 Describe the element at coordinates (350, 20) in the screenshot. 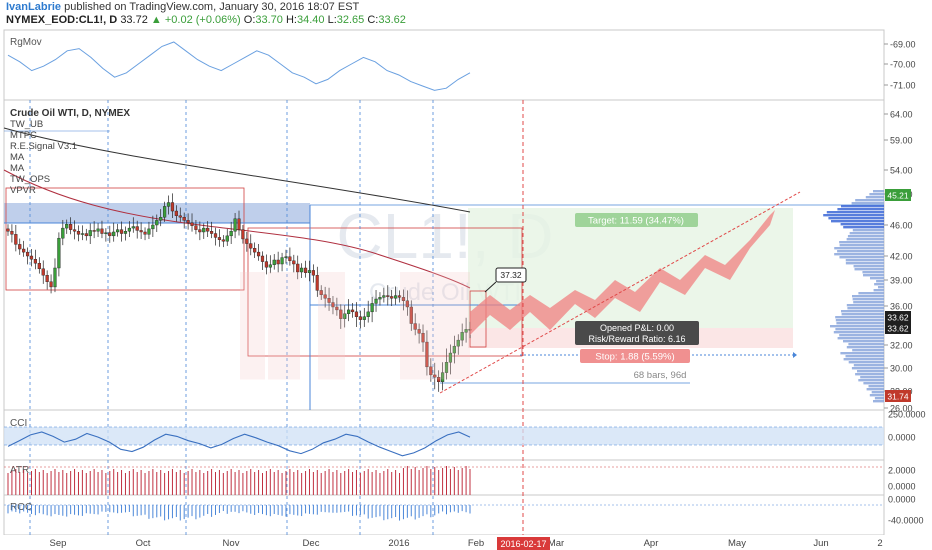

I see `low-value: 32.65` at that location.